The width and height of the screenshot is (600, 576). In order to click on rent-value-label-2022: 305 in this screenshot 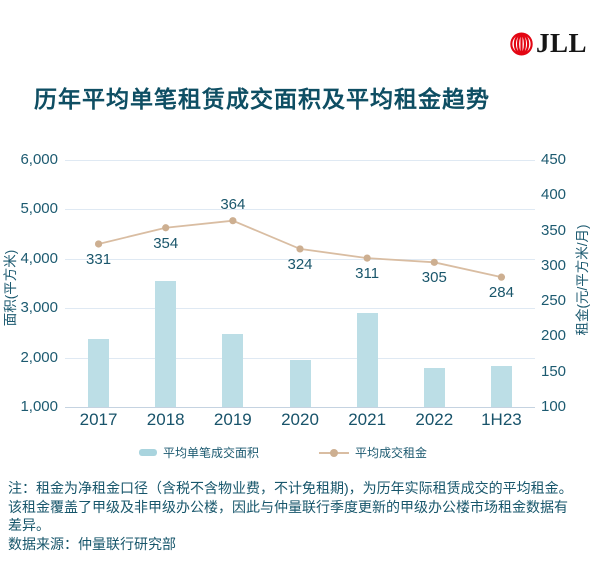, I will do `click(434, 278)`.